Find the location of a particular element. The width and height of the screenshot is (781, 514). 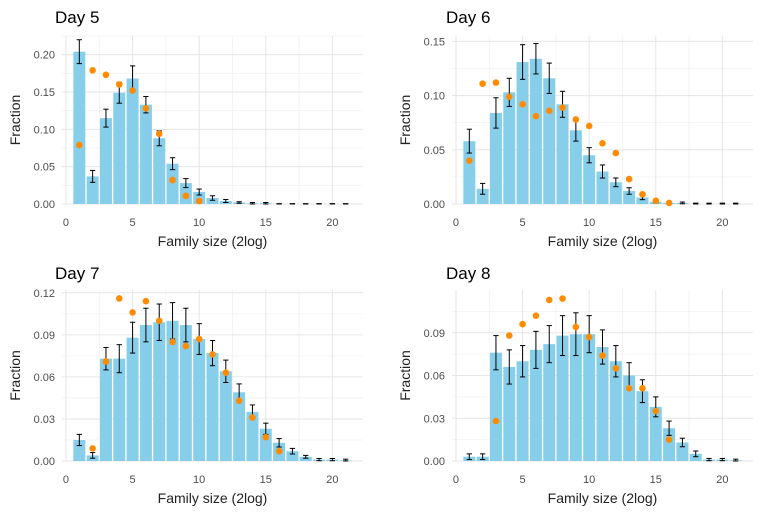

tick-labels: 0 5 10 15 20 0.00 0.03 0.06 0.09 is located at coordinates (576, 407).